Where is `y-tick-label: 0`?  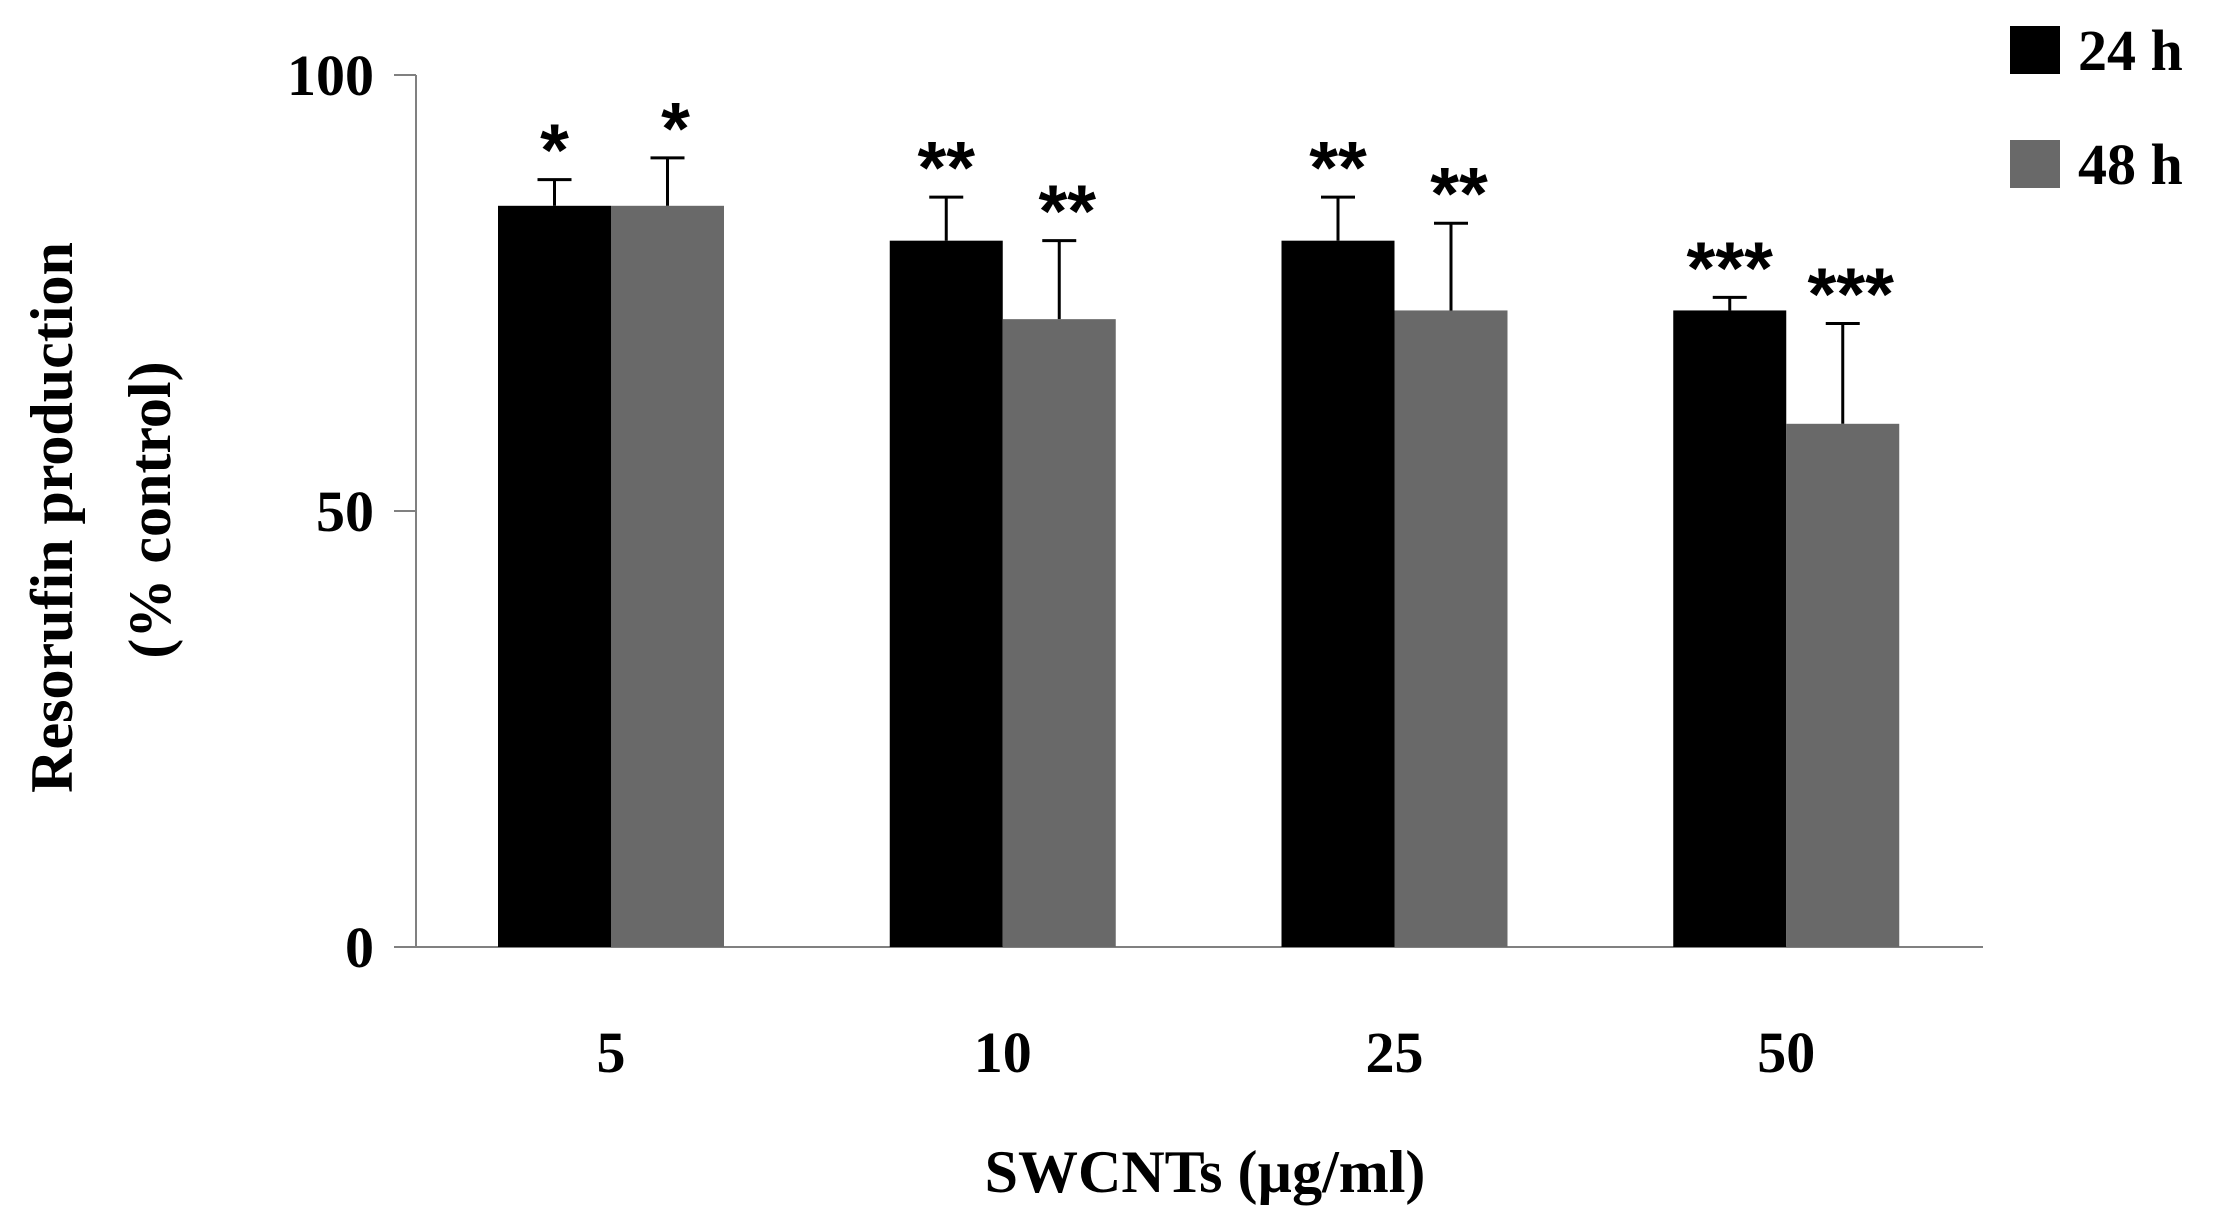 y-tick-label: 0 is located at coordinates (359, 947).